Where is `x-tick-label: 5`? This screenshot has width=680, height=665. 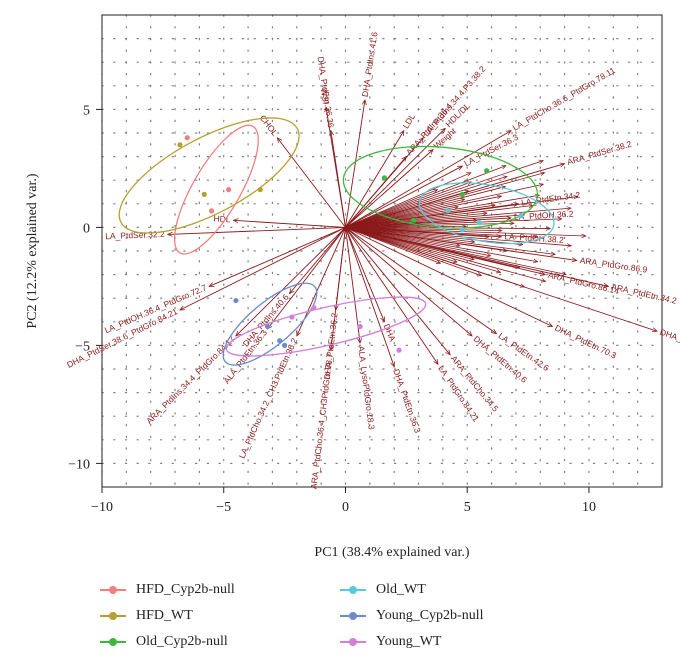
x-tick-label: 5 is located at coordinates (467, 507).